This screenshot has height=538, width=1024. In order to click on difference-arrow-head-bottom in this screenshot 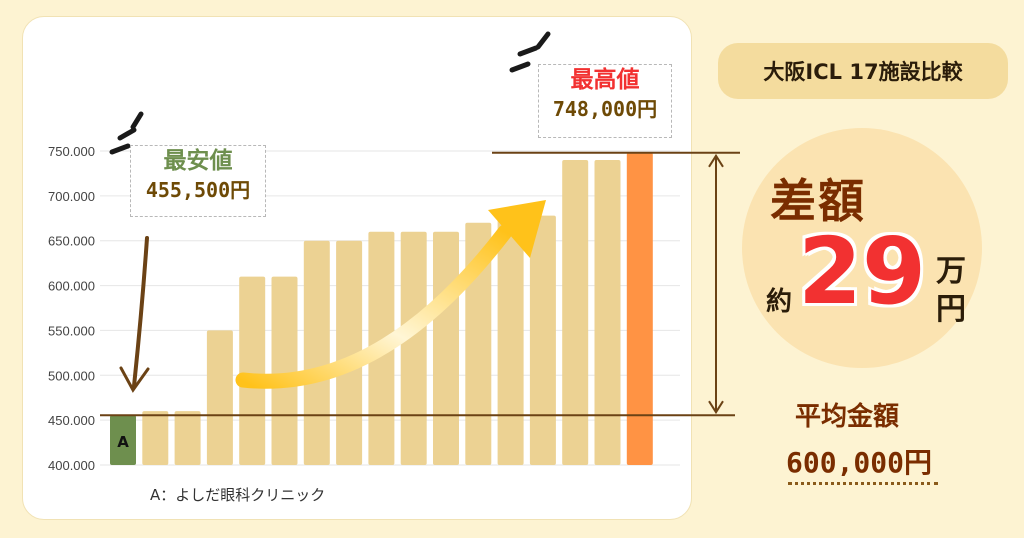, I will do `click(716, 407)`.